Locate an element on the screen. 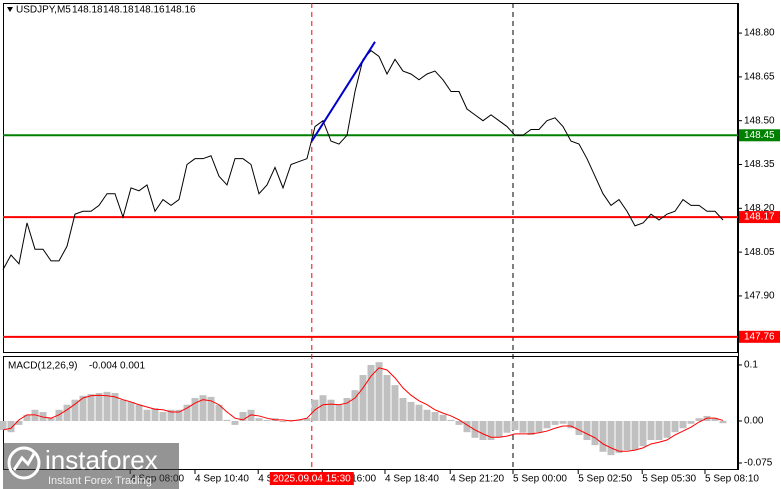 This screenshot has width=781, height=489. trend-line is located at coordinates (343, 91).